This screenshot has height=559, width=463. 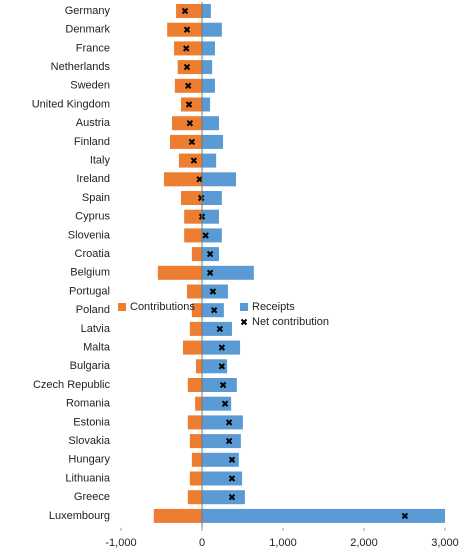 I want to click on y-tick-label: United Kingdom, so click(x=71, y=104).